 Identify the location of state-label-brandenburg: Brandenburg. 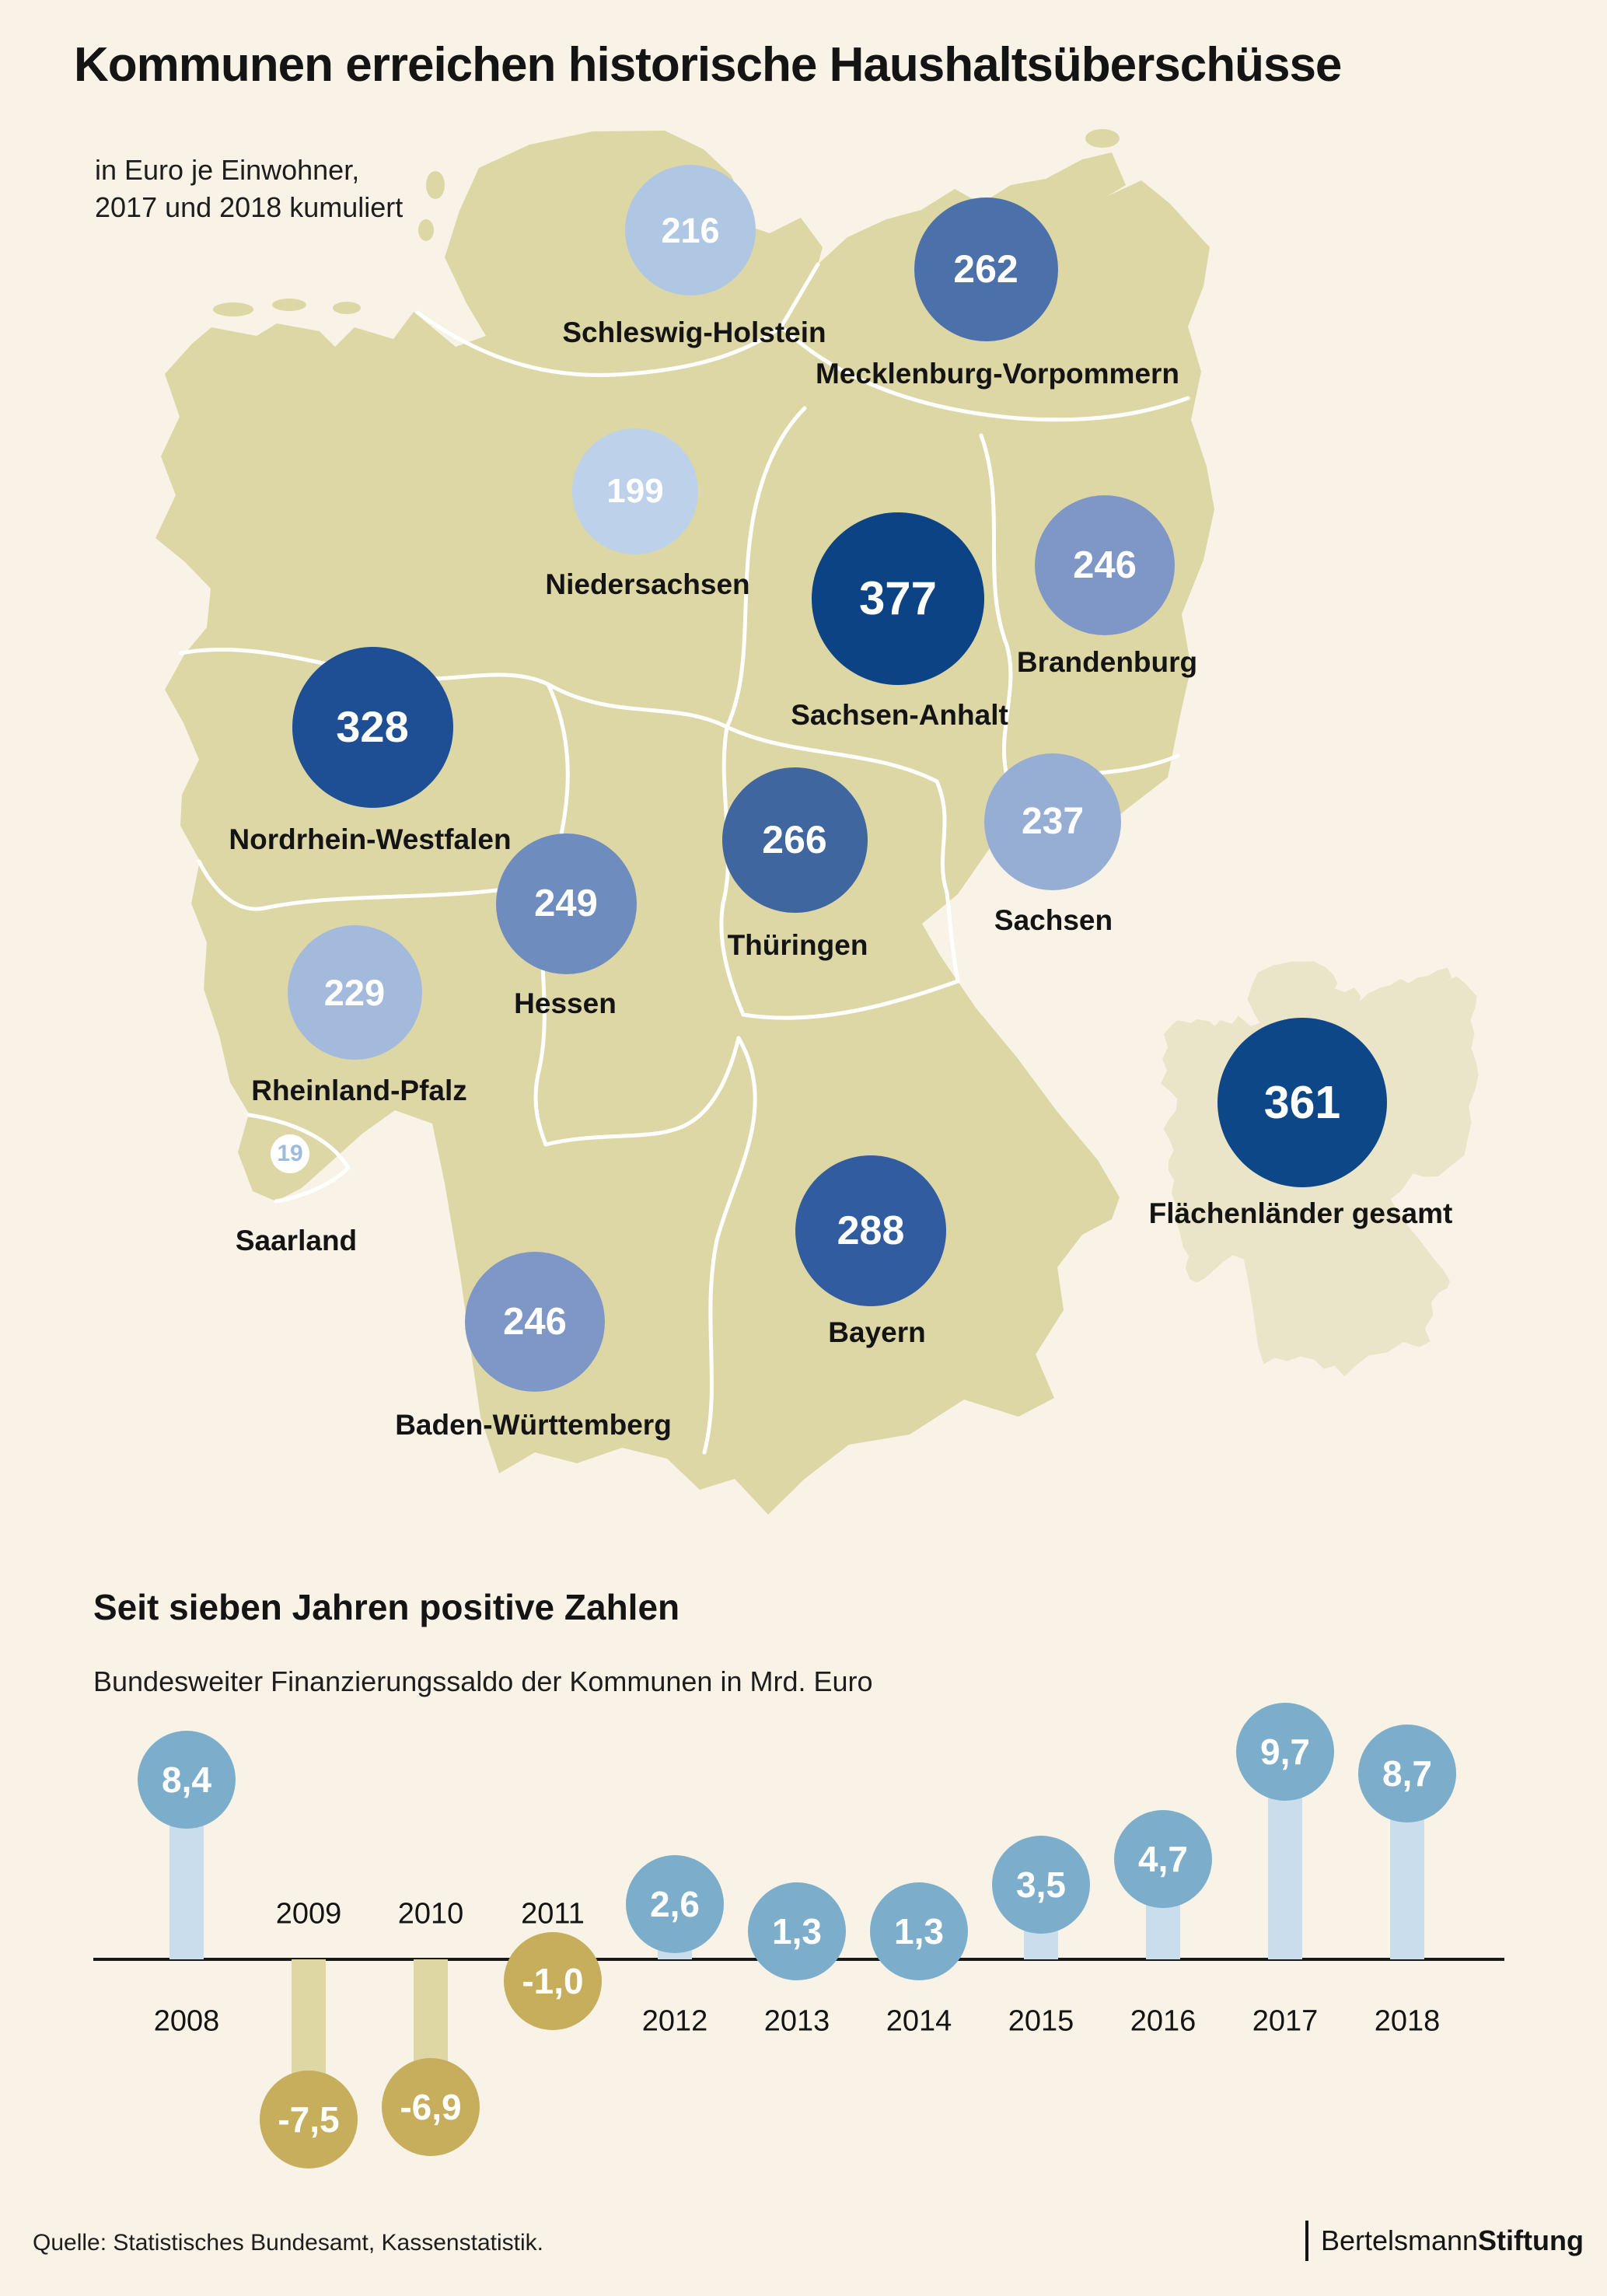
(1107, 662).